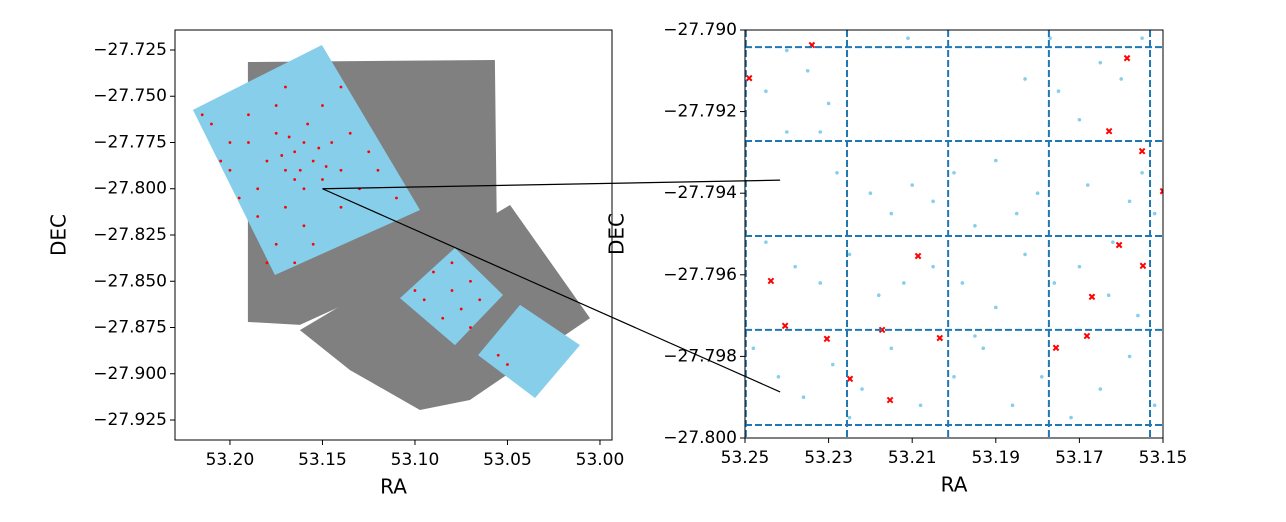  What do you see at coordinates (700, 275) in the screenshot?
I see `y-tick-label: −27.796` at bounding box center [700, 275].